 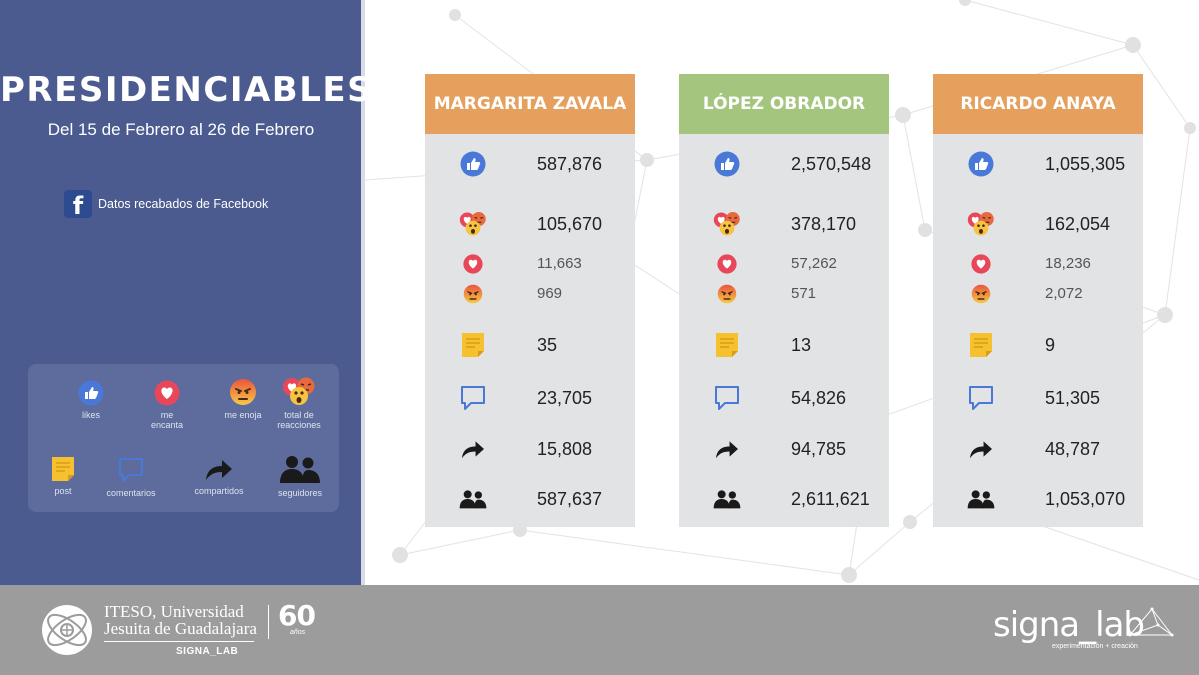 What do you see at coordinates (559, 263) in the screenshot?
I see `stat-value: 11,663` at bounding box center [559, 263].